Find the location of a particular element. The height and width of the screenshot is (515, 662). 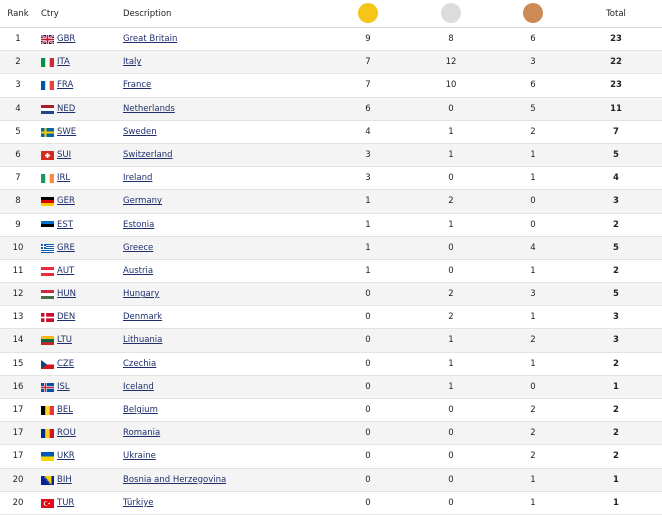

country-name-link: Sweden is located at coordinates (140, 131).